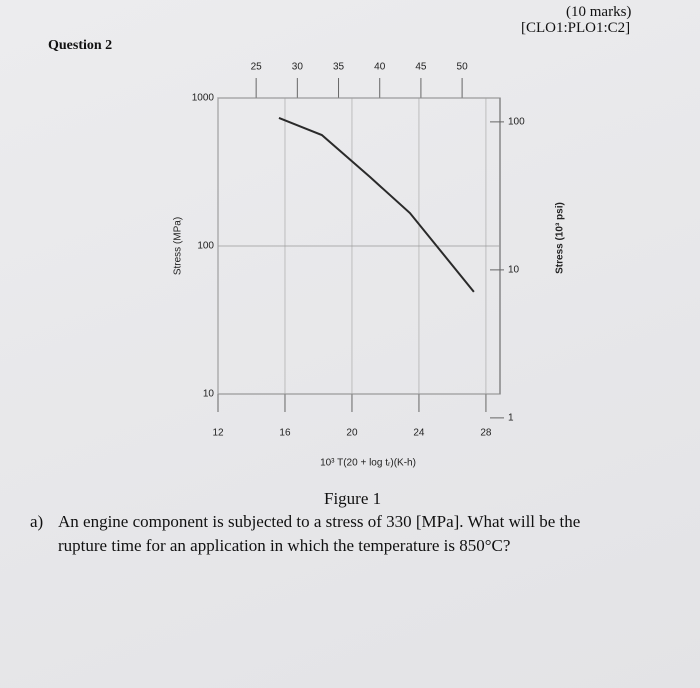 The image size is (700, 688). Describe the element at coordinates (419, 433) in the screenshot. I see `x-tick-label: 24` at that location.